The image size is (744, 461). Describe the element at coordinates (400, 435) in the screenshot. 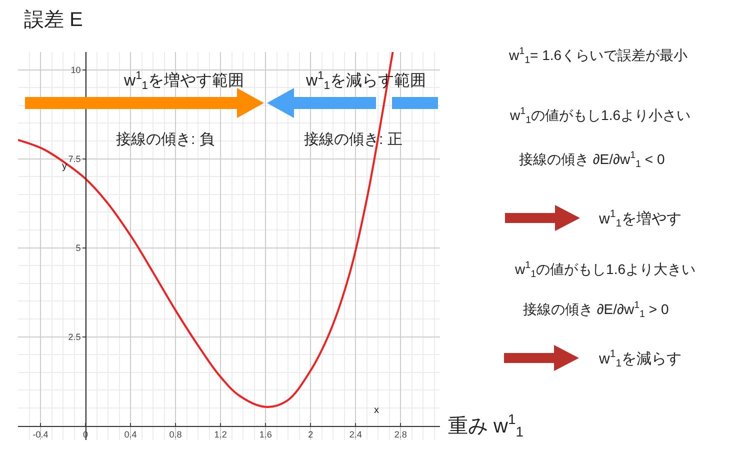

I see `x-tick-label: 2.8` at that location.